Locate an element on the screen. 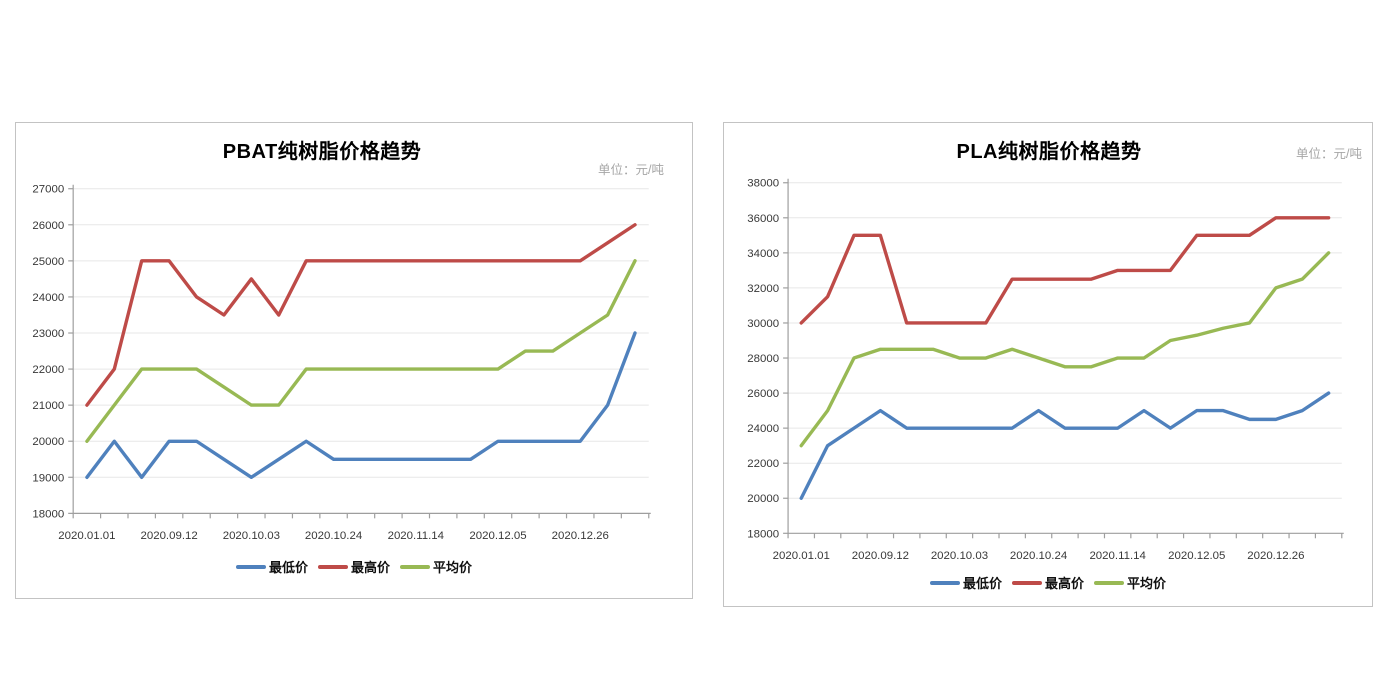  y-axis-label: 19000 is located at coordinates (48, 478).